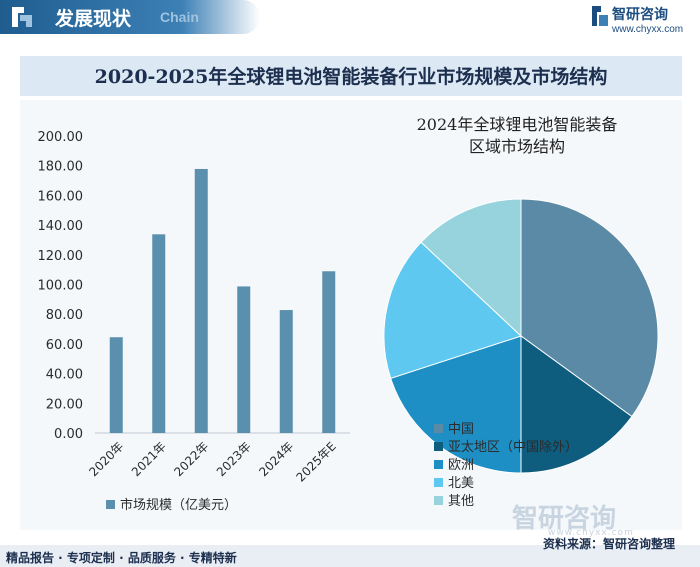 The height and width of the screenshot is (567, 700). Describe the element at coordinates (461, 483) in the screenshot. I see `pie-legend-label: 北美` at that location.